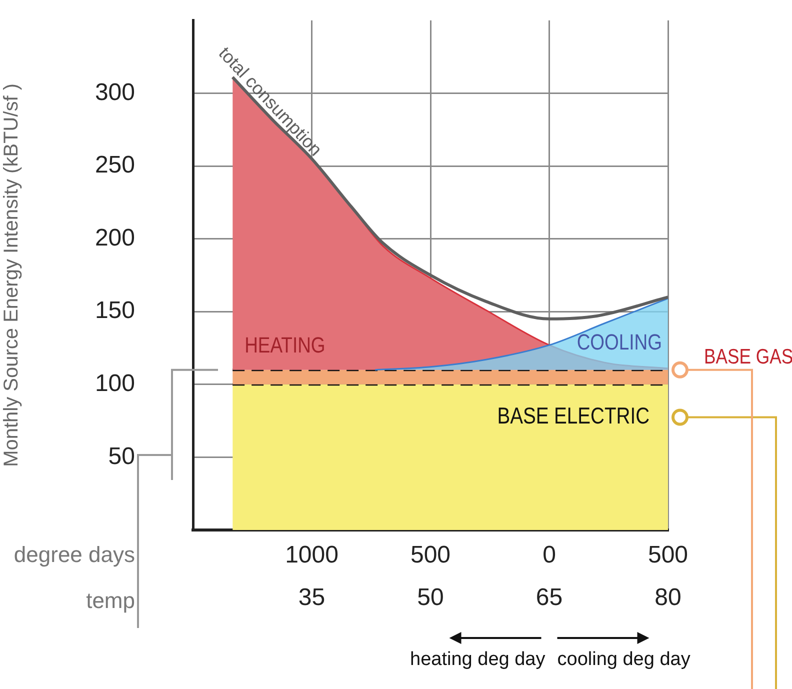 This screenshot has height=689, width=792. What do you see at coordinates (748, 357) in the screenshot?
I see `legend-label: BASE GAS` at bounding box center [748, 357].